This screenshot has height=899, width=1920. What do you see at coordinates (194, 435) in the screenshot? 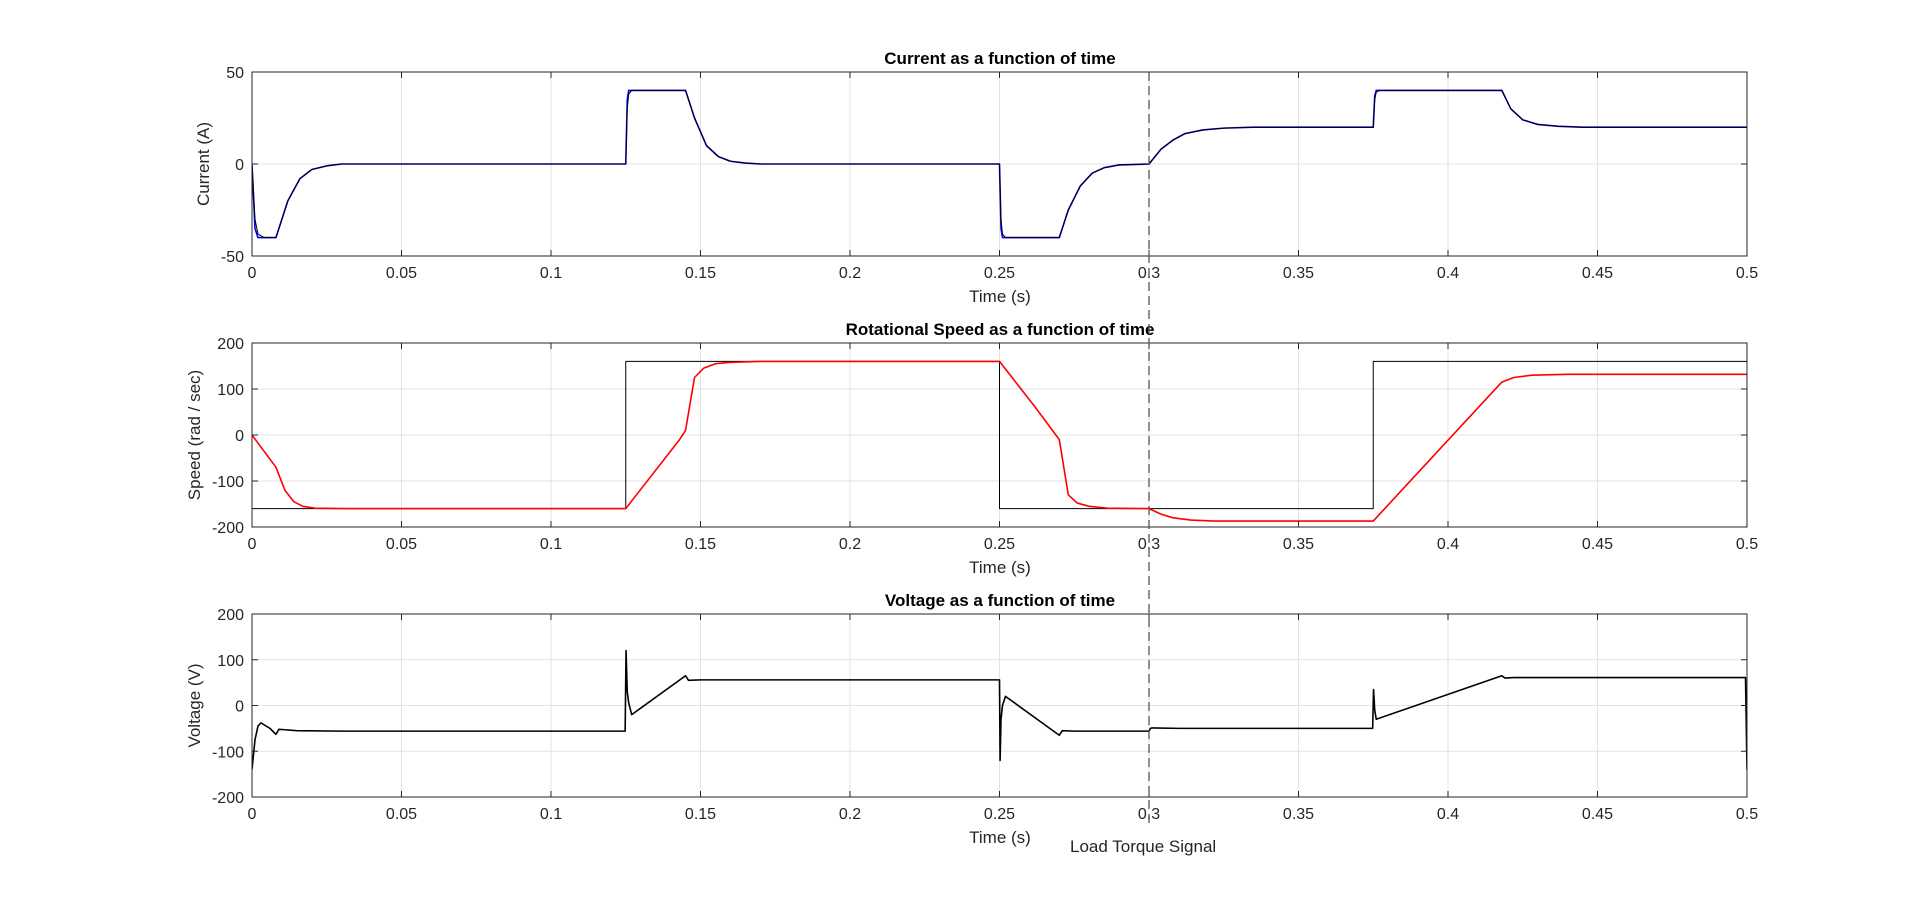
I see `y-axis-label: Speed (rad / sec)` at bounding box center [194, 435].